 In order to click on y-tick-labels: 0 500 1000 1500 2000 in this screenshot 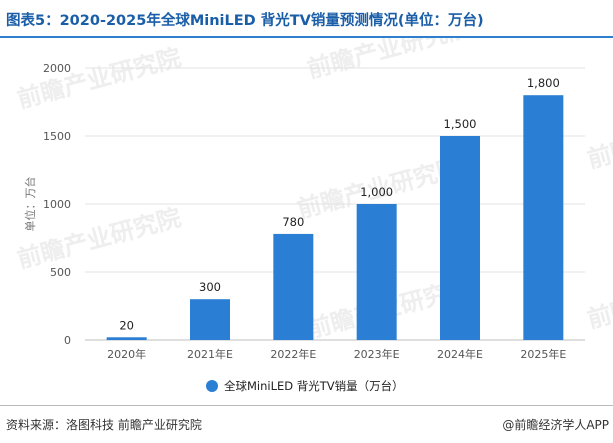, I will do `click(57, 204)`.